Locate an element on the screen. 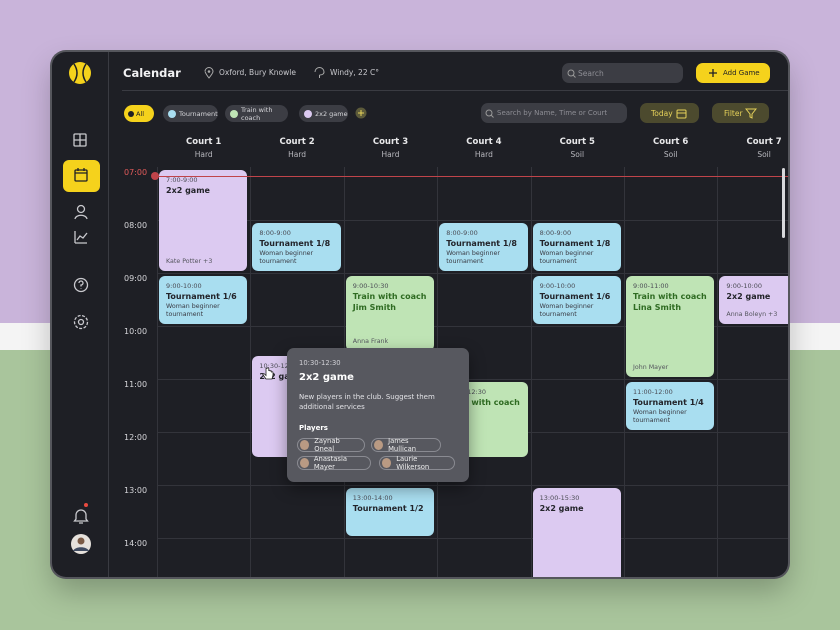 The height and width of the screenshot is (630, 840). event-time: 11:00-12:00 is located at coordinates (653, 392).